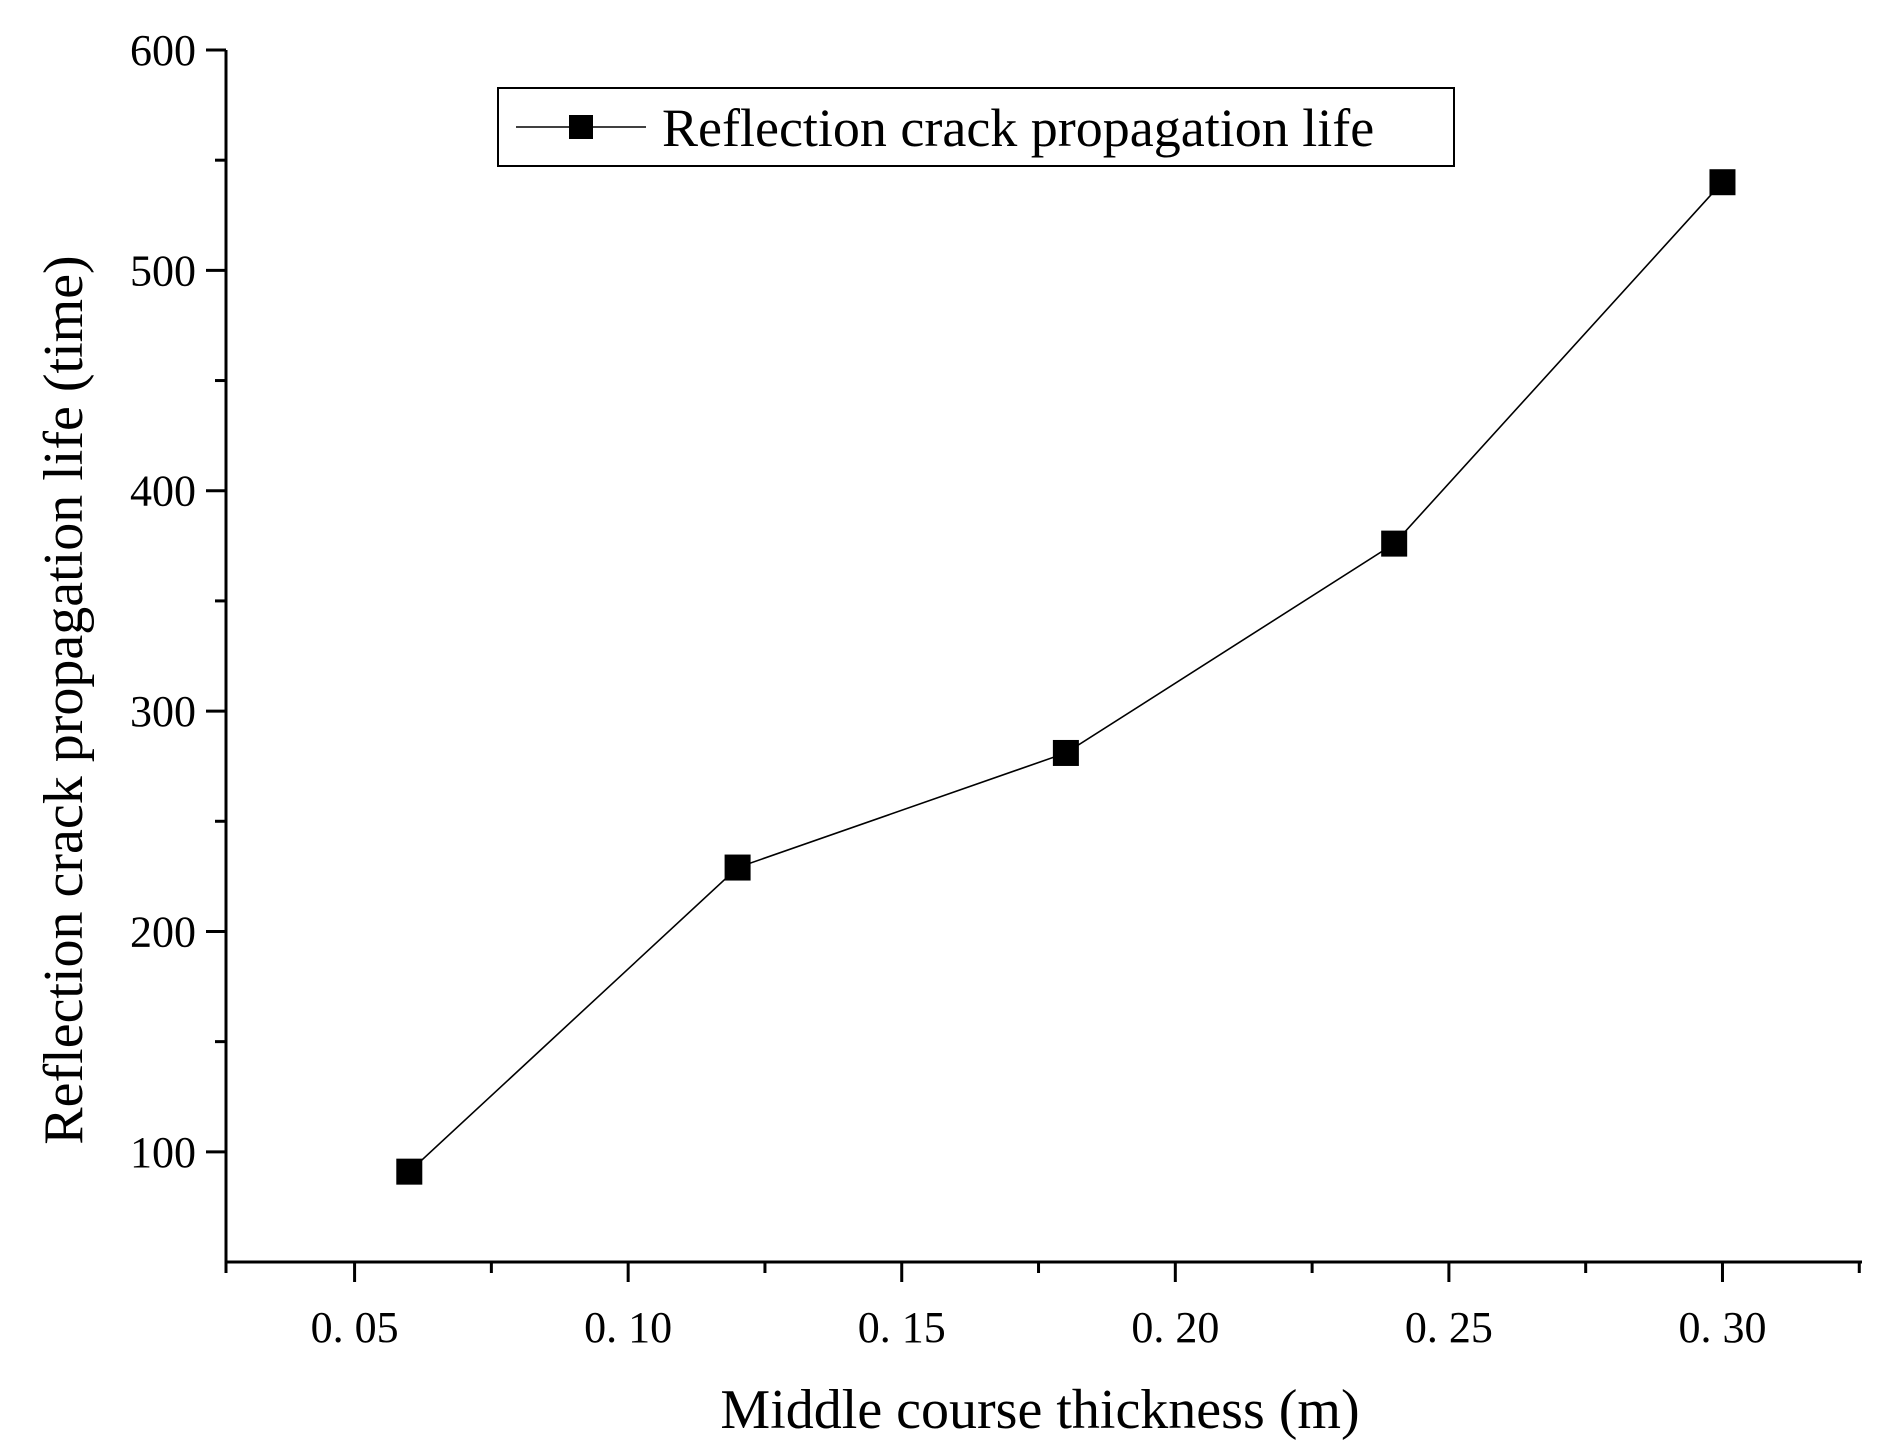  I want to click on y-tick-label: 500, so click(163, 270).